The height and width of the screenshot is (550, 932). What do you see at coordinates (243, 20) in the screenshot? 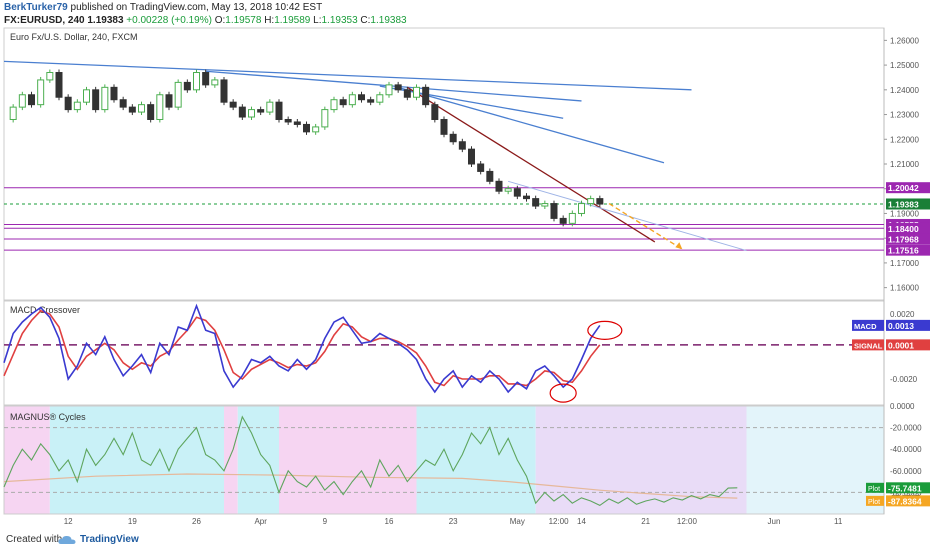
I see `open-value: 1.19578` at bounding box center [243, 20].